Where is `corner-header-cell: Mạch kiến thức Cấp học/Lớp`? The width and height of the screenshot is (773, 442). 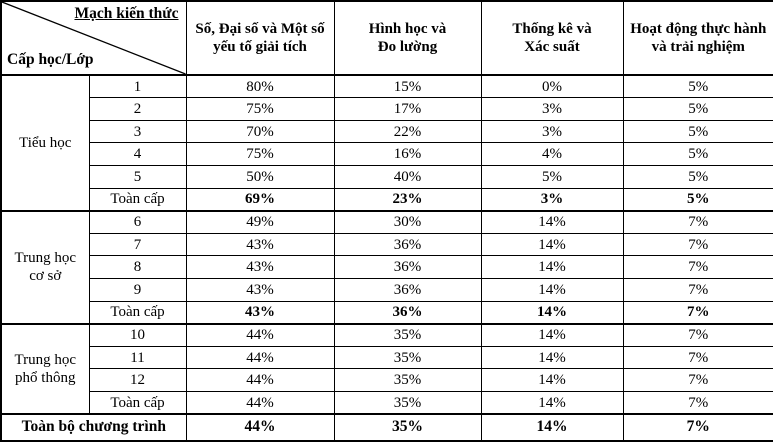 corner-header-cell: Mạch kiến thức Cấp học/Lớp is located at coordinates (93, 38).